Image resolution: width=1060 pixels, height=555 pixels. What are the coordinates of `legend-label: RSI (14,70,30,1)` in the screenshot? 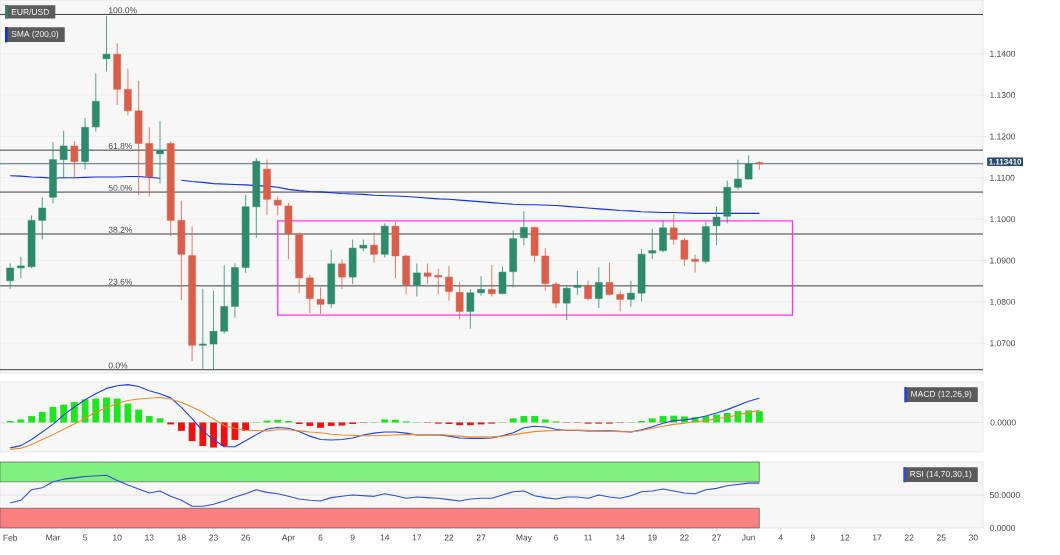 It's located at (941, 474).